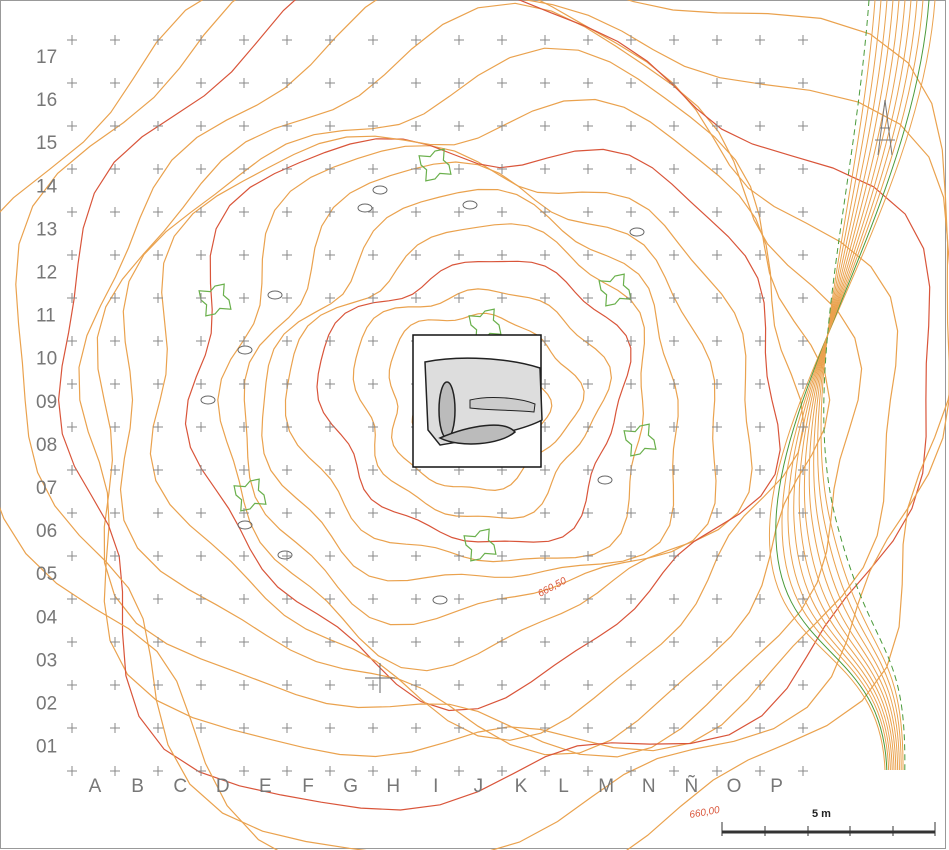 Image resolution: width=949 pixels, height=850 pixels. I want to click on row-label: 06, so click(46, 531).